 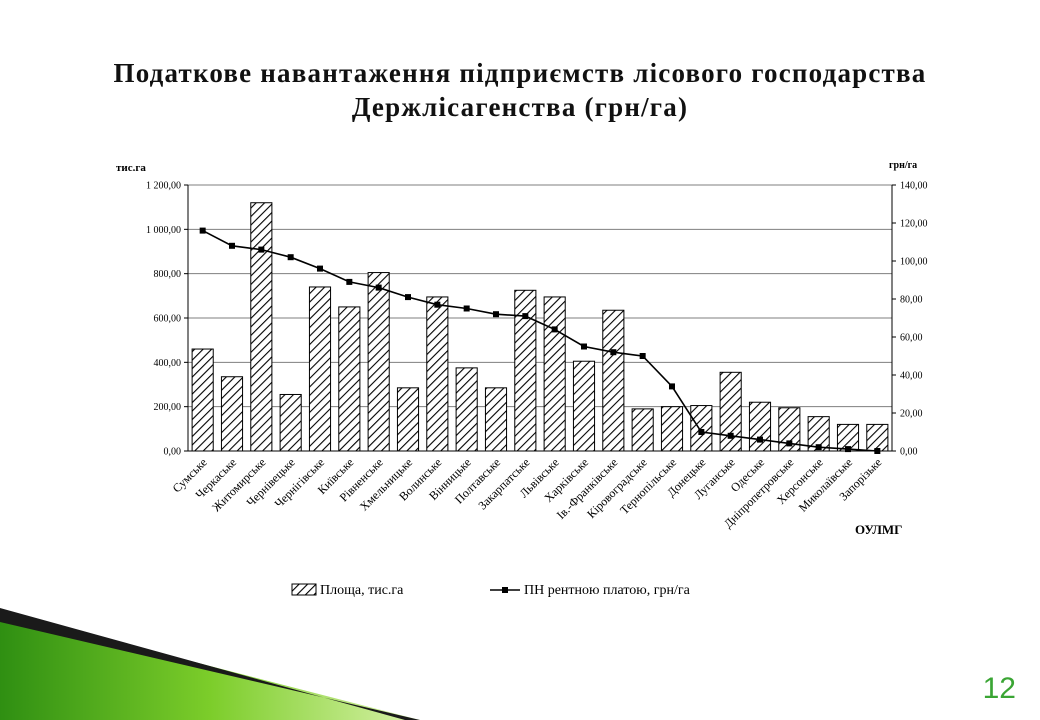 What do you see at coordinates (999, 688) in the screenshot?
I see `page-number: 12` at bounding box center [999, 688].